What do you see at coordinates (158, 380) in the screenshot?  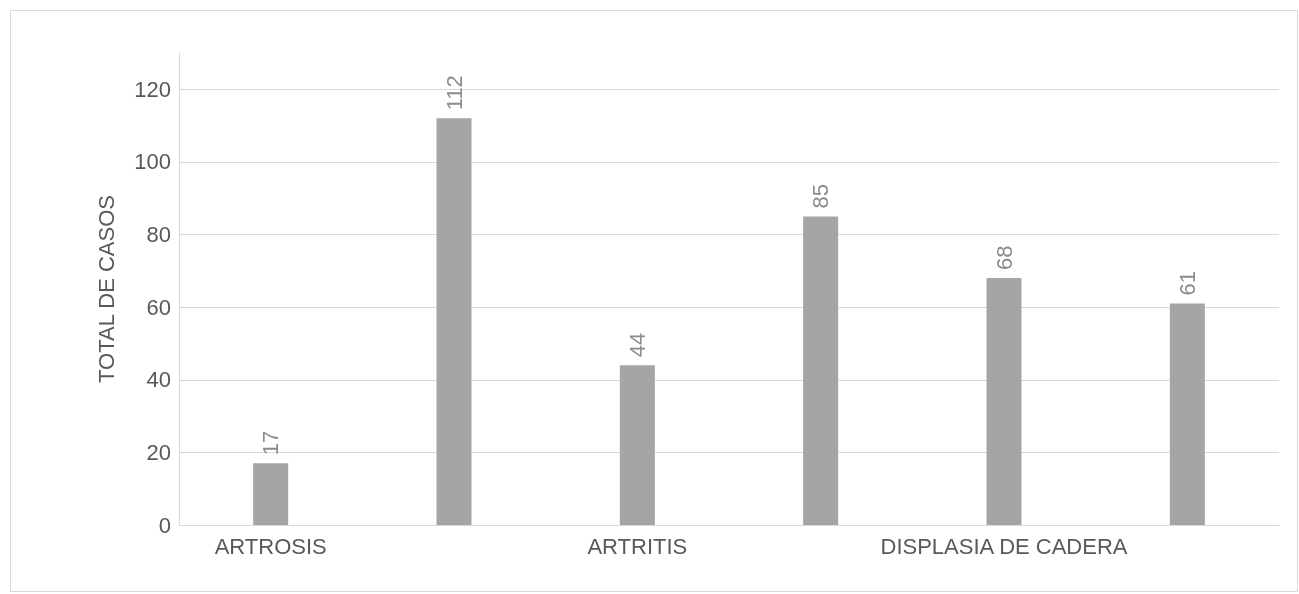 I see `y-tick-label: 40` at bounding box center [158, 380].